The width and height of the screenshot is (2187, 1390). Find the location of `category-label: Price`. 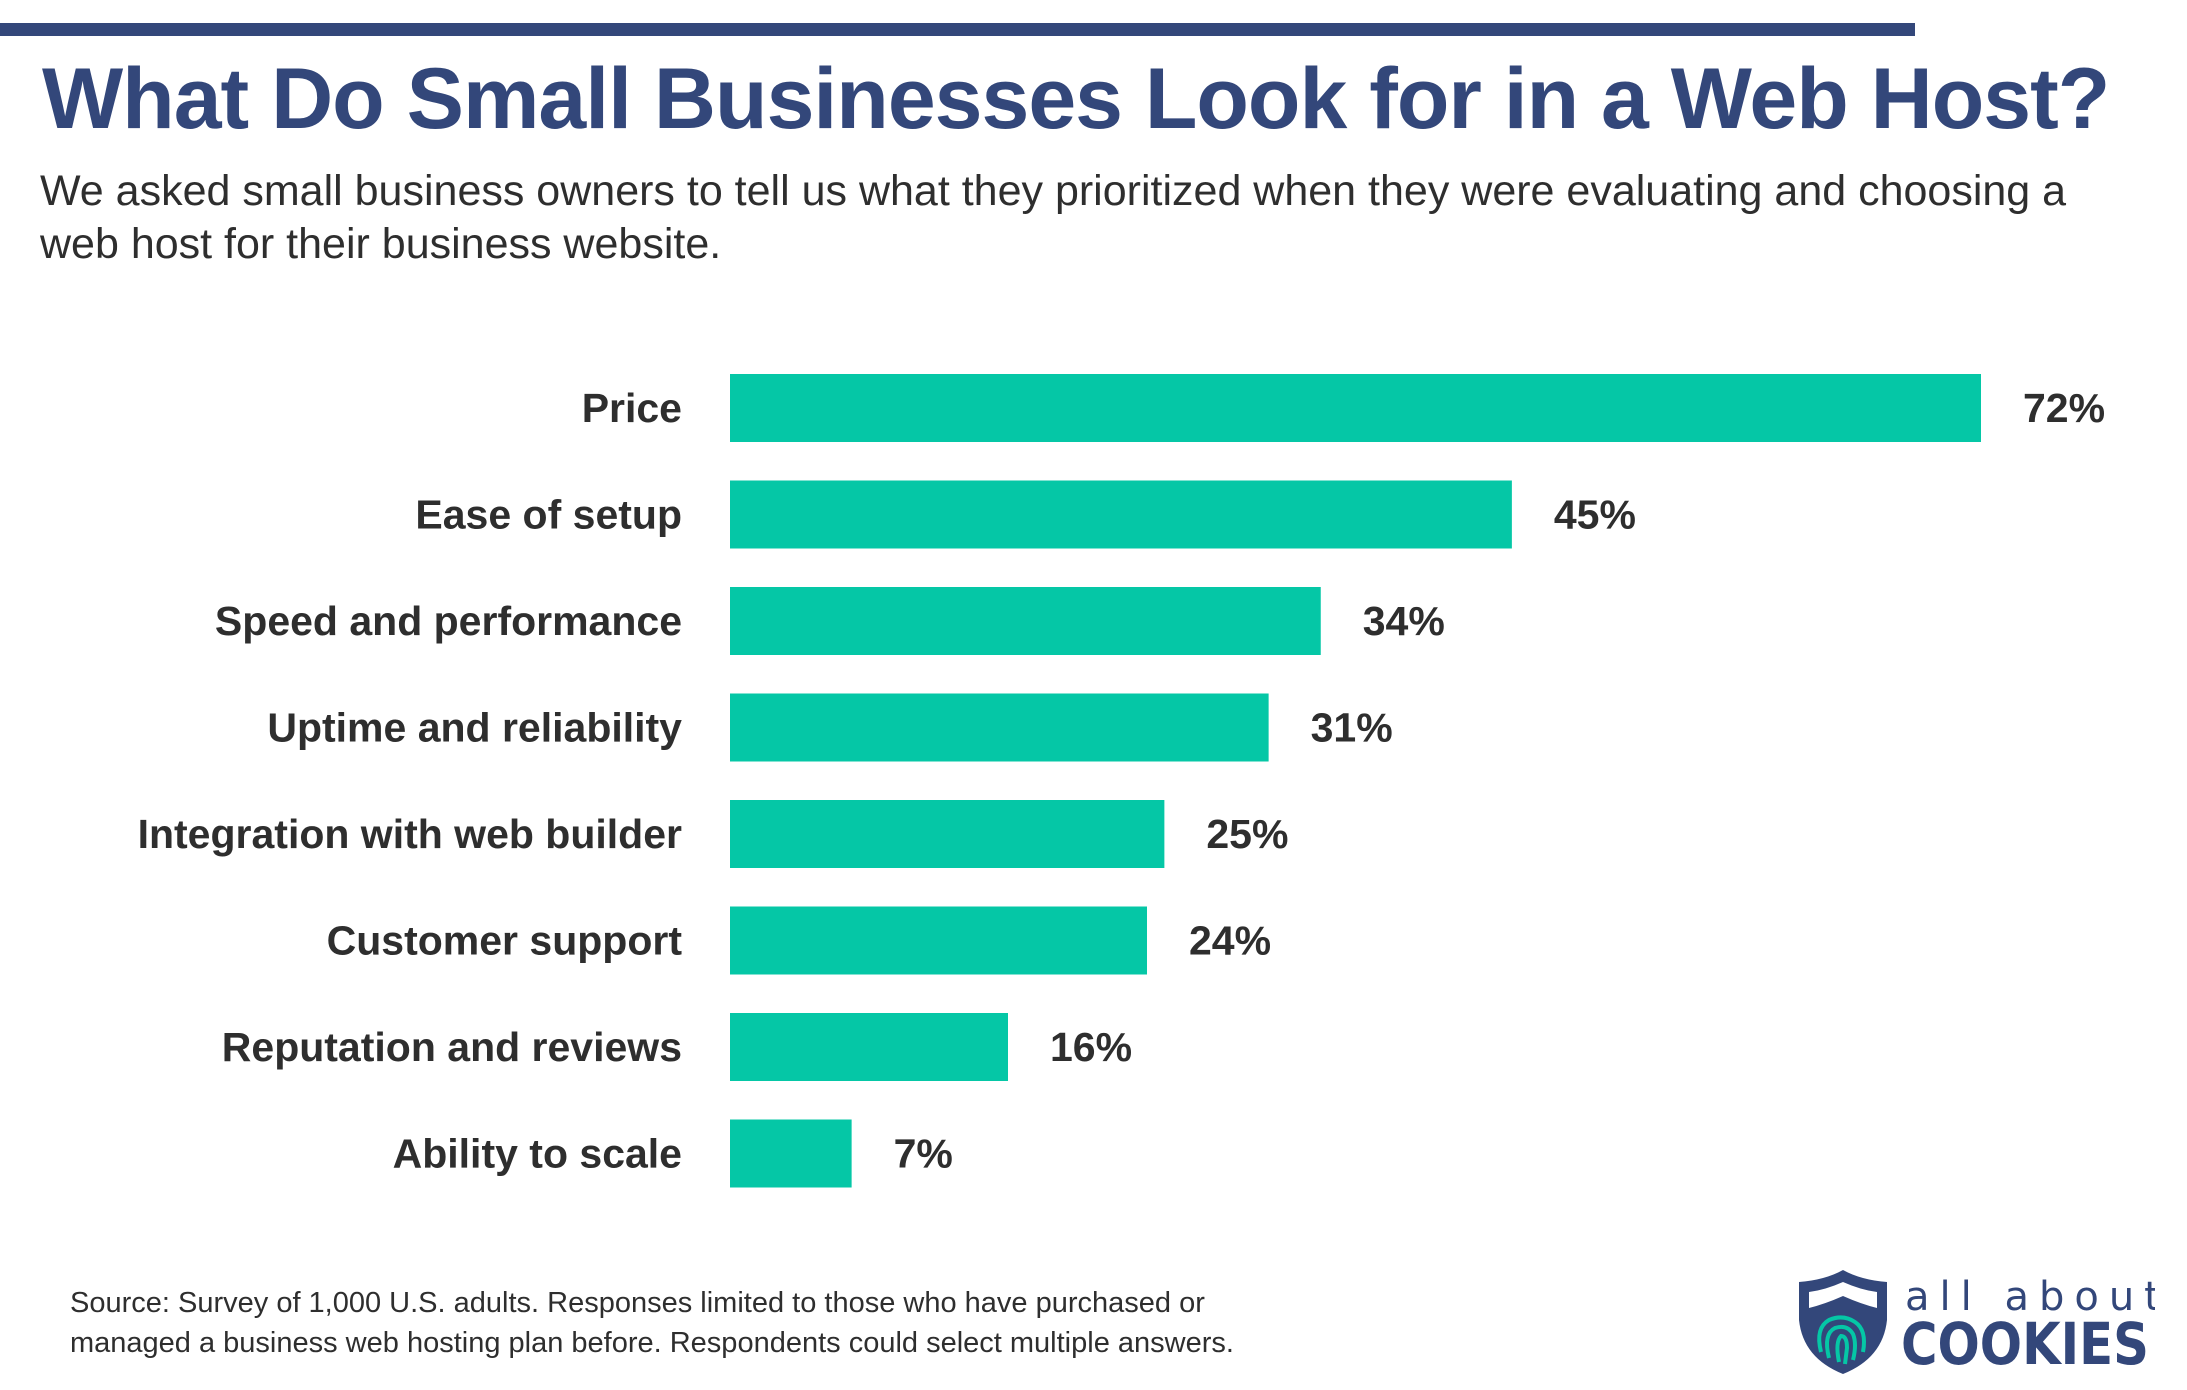

category-label: Price is located at coordinates (632, 408).